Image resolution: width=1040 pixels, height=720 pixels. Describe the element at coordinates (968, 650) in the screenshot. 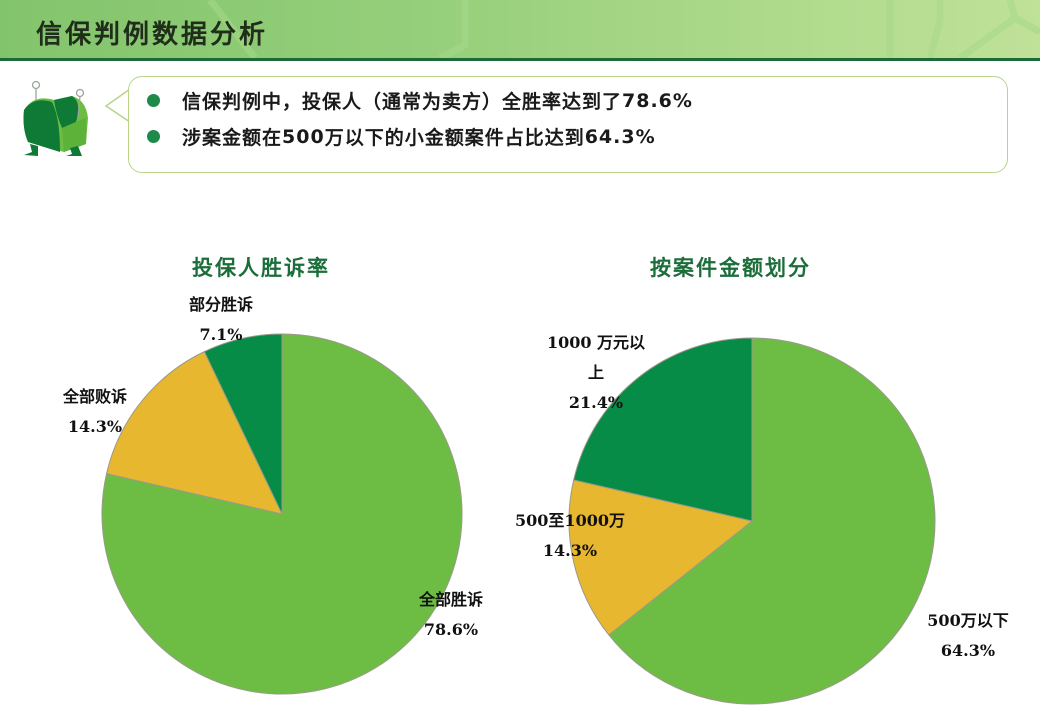

I see `label-percent: 64.3%` at that location.